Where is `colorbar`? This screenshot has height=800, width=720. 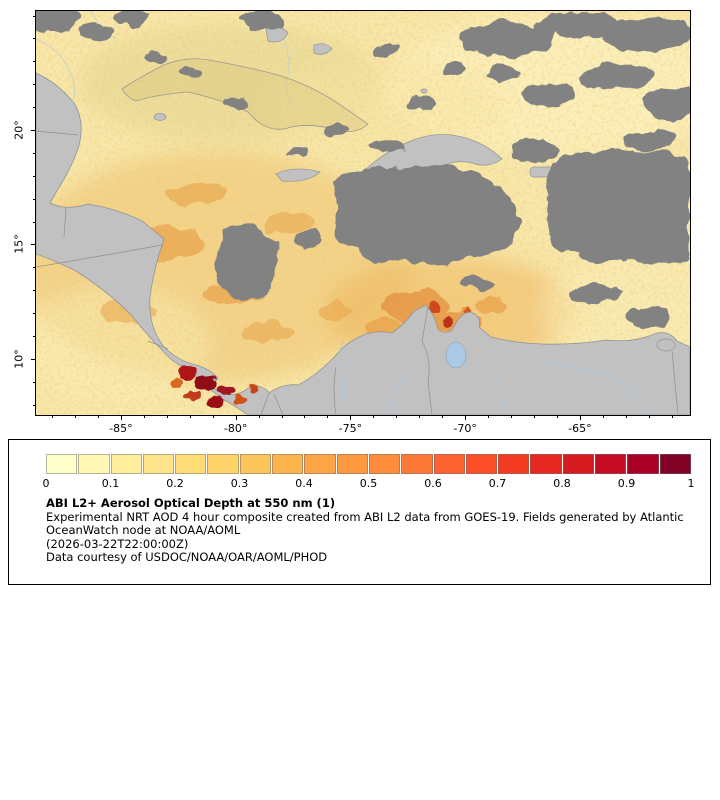 colorbar is located at coordinates (368, 464).